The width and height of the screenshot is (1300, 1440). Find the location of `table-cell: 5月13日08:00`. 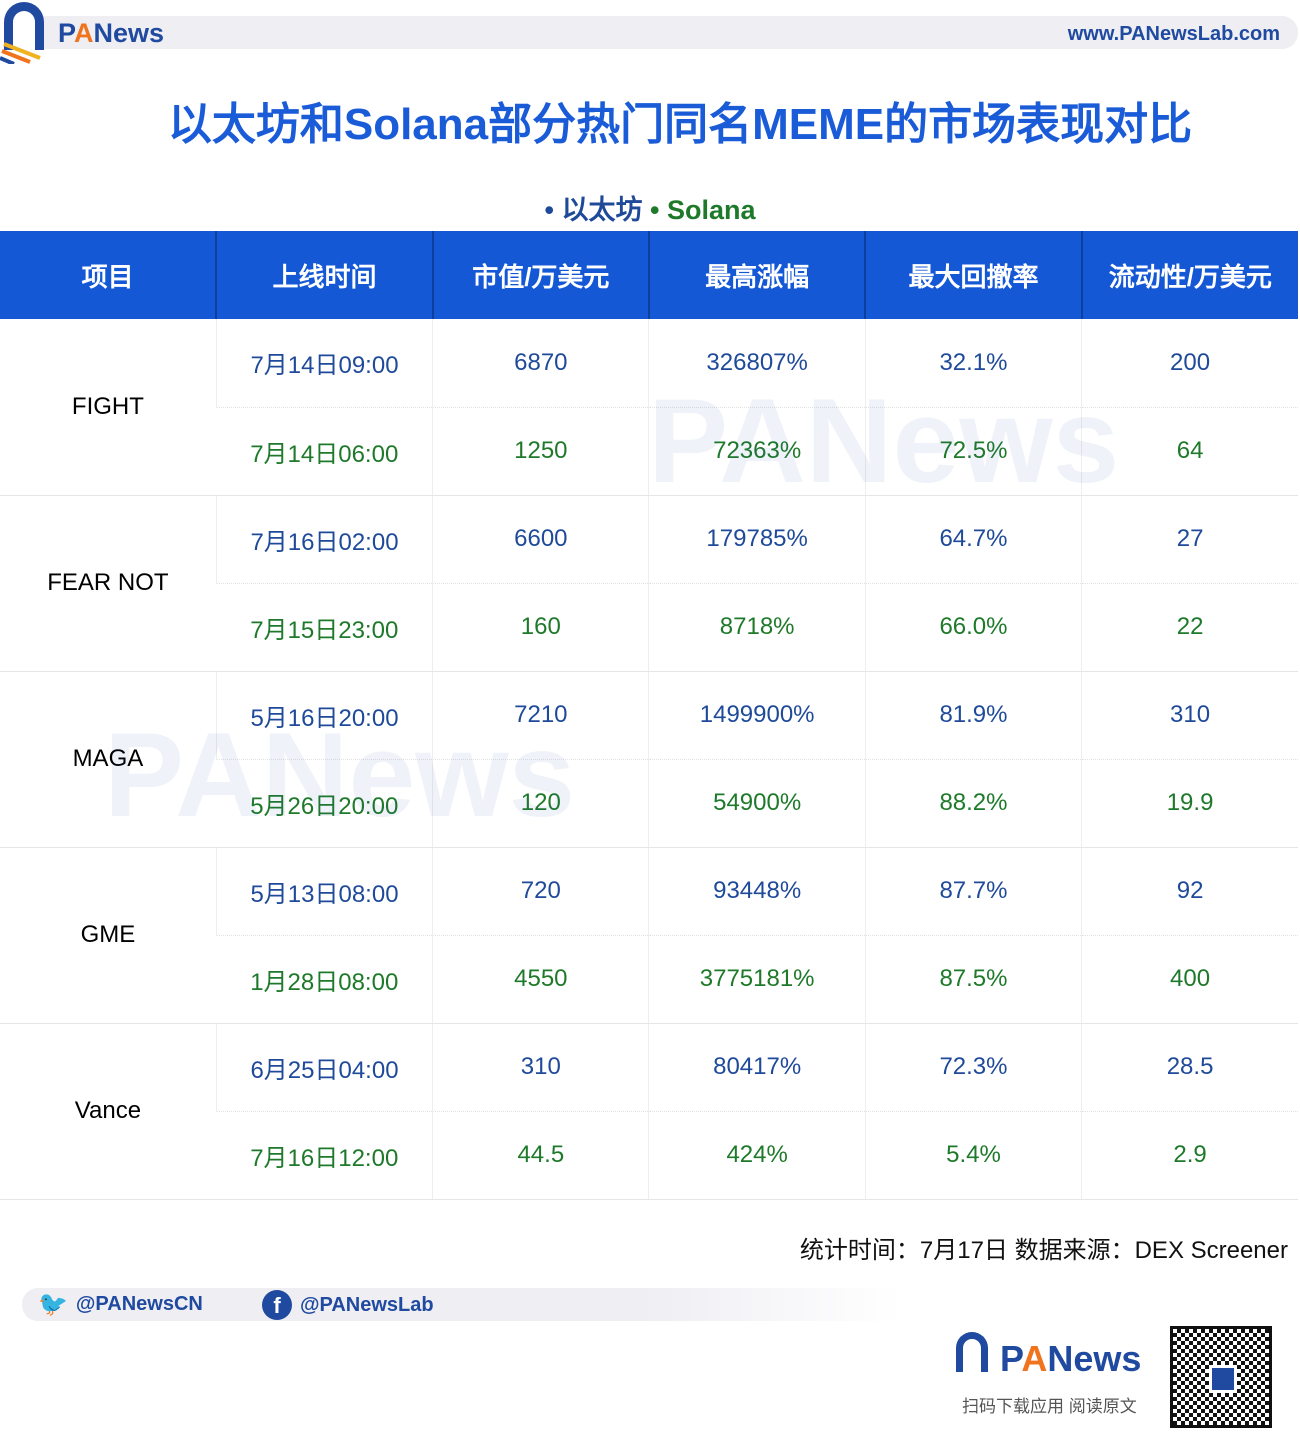

table-cell: 5月13日08:00 is located at coordinates (324, 891).